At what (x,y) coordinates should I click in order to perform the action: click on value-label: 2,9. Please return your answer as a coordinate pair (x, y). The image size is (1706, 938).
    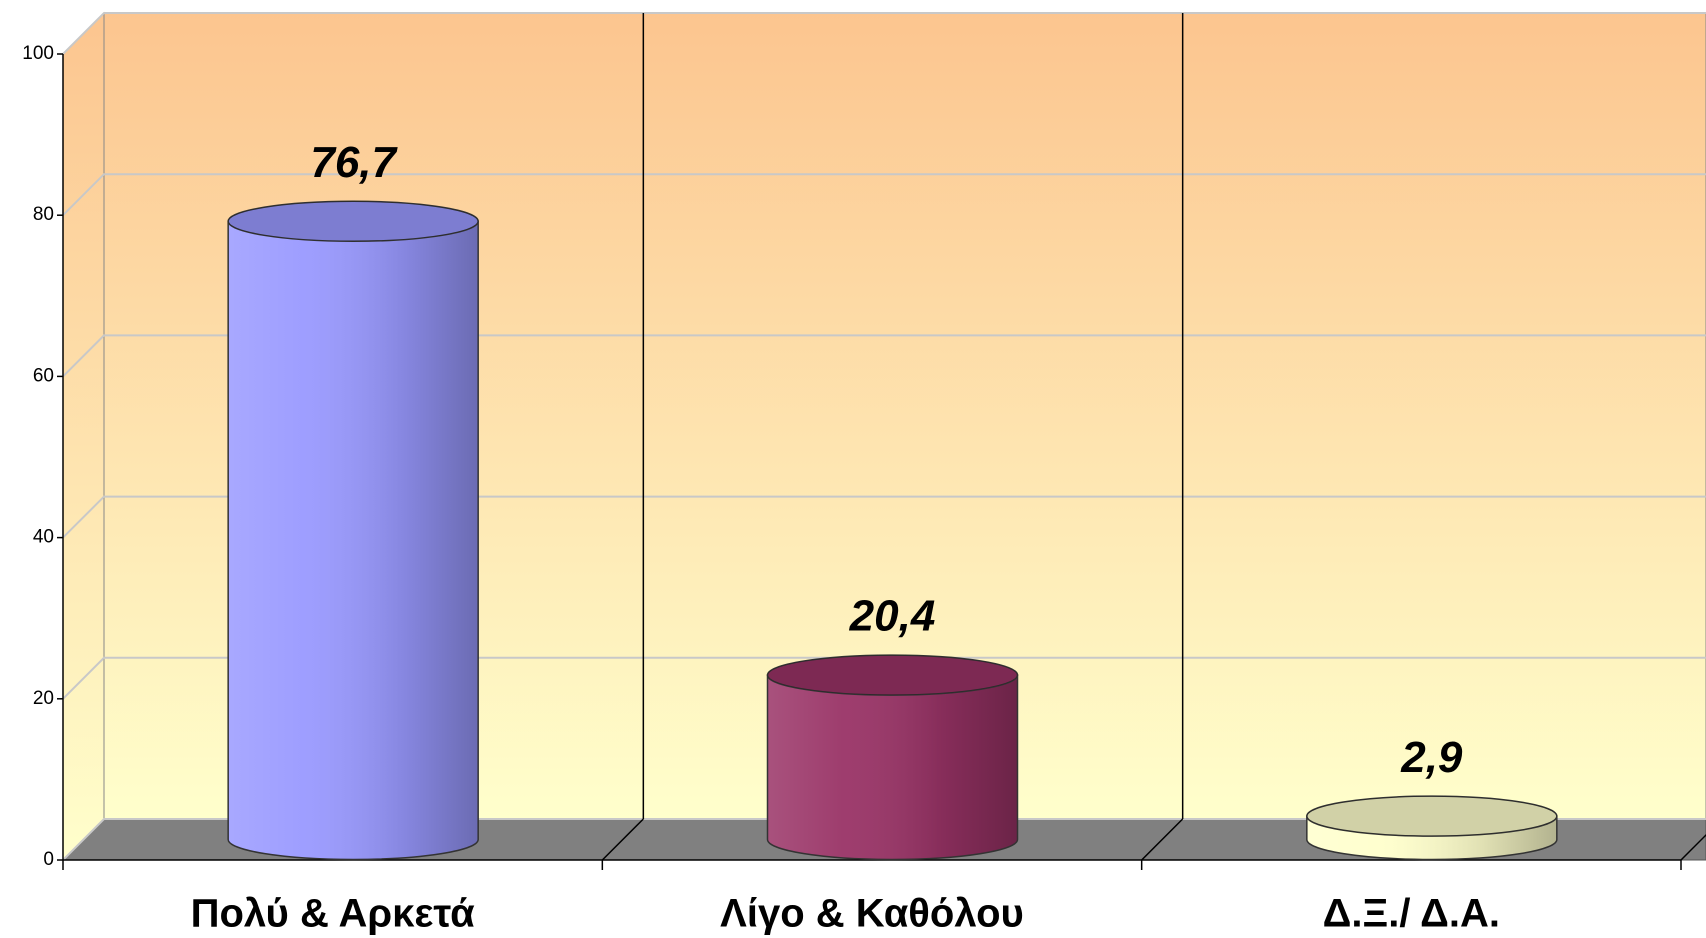
    Looking at the image, I should click on (1431, 757).